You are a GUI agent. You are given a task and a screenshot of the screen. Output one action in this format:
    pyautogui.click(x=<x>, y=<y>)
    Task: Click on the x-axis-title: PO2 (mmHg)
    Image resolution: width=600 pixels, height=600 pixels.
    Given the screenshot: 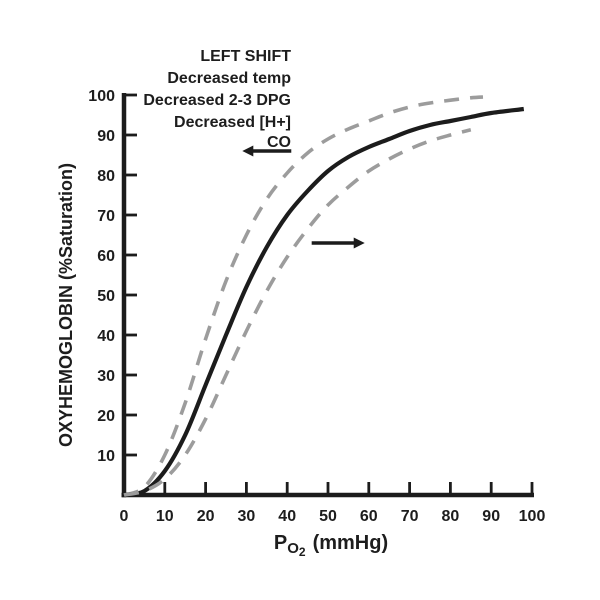 What is the action you would take?
    pyautogui.click(x=331, y=545)
    